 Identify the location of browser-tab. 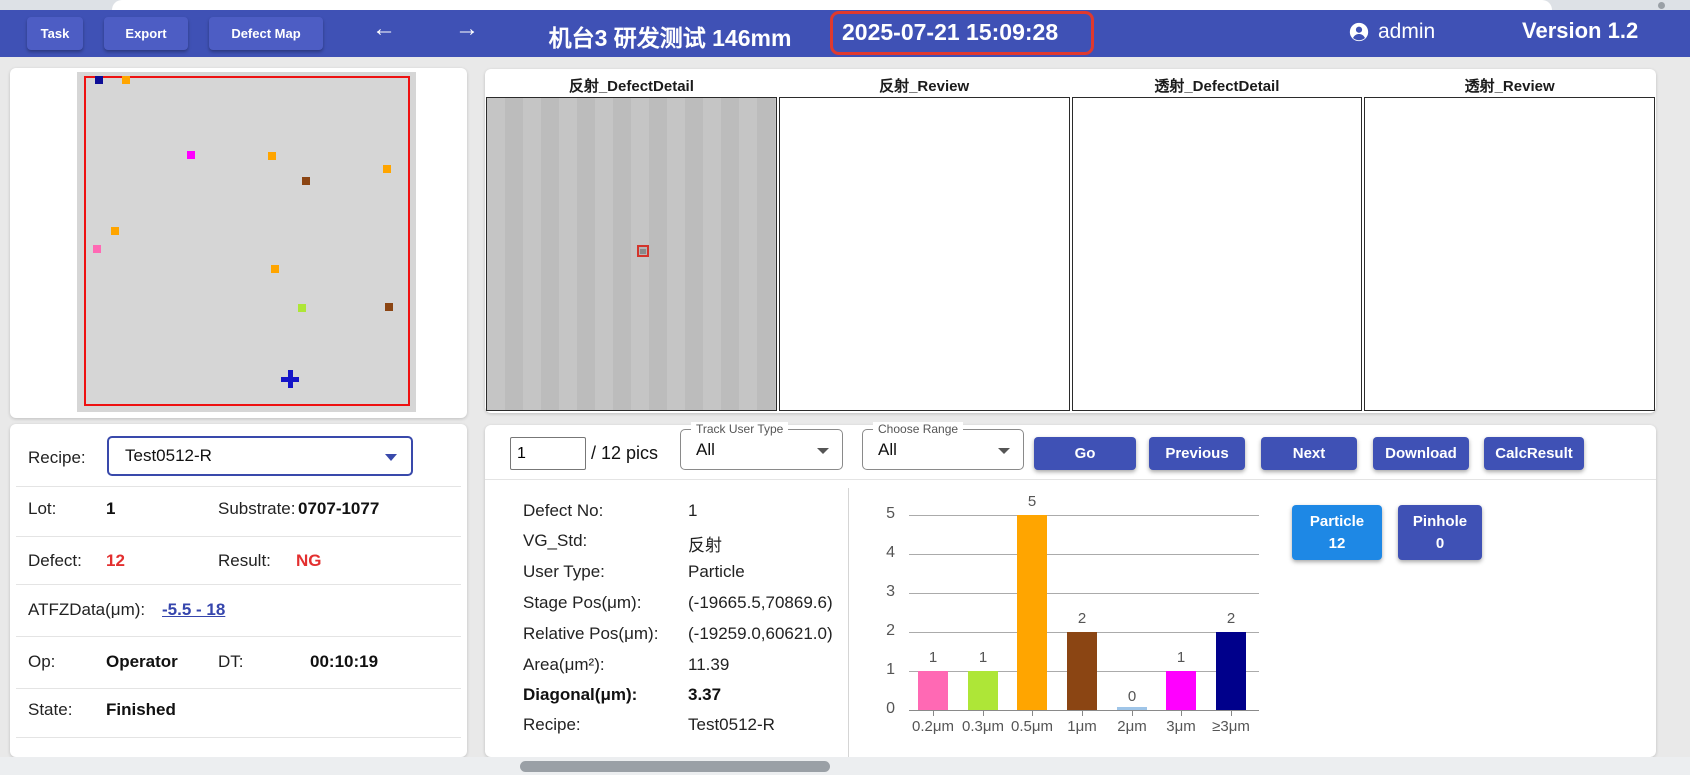
(832, 5).